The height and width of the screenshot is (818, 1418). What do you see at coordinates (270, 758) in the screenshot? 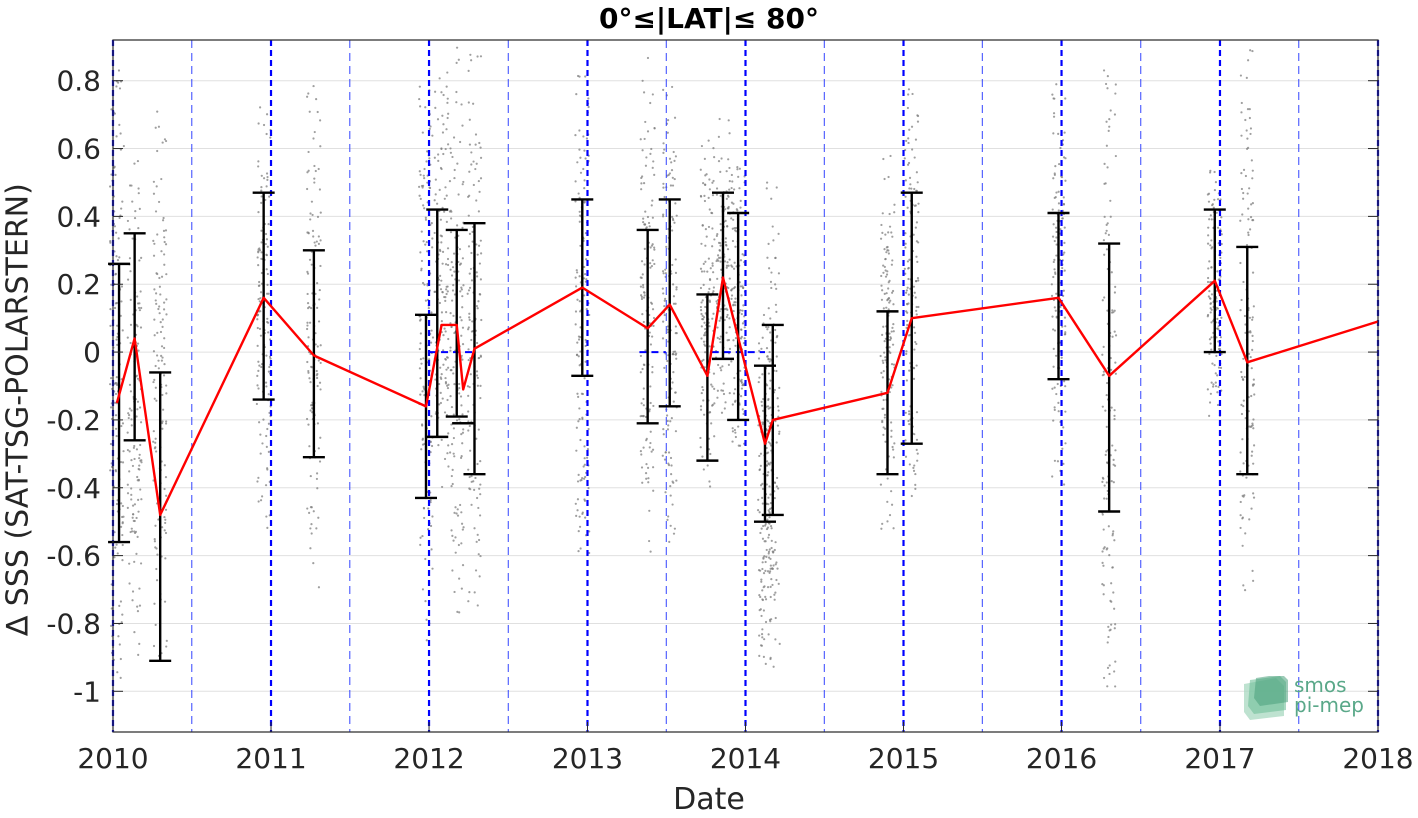
I see `x-tick-label: 2011` at bounding box center [270, 758].